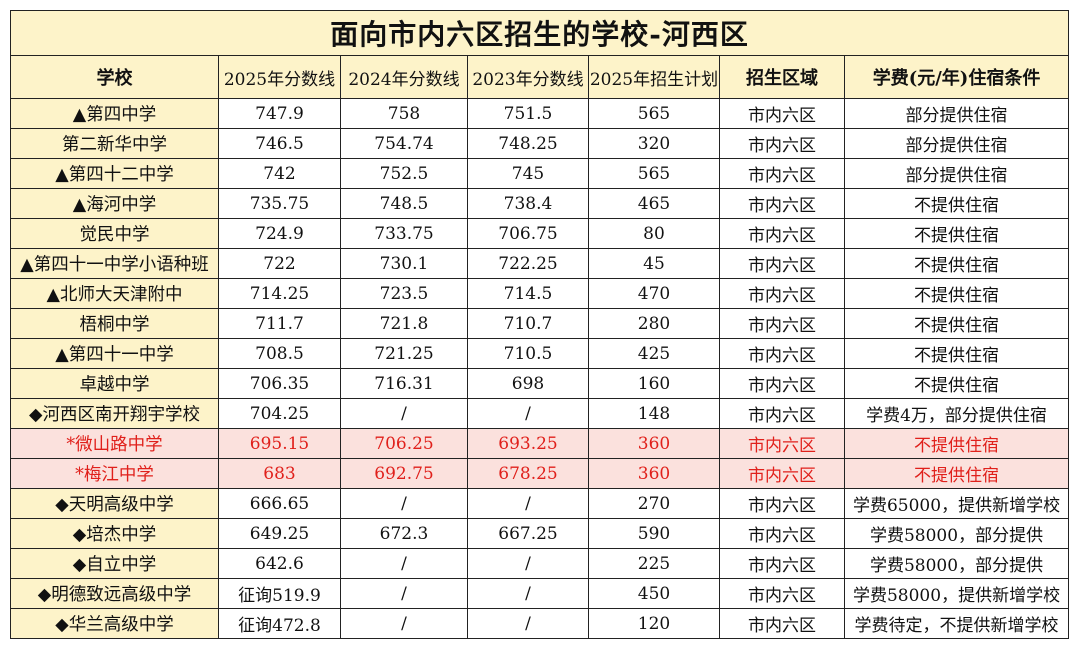 The image size is (1080, 656). I want to click on score-2024-cell: 758, so click(404, 113).